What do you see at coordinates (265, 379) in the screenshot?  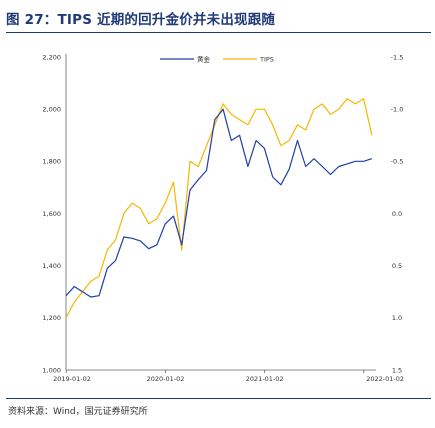 I see `x-tick-label: 2021-01-02` at bounding box center [265, 379].